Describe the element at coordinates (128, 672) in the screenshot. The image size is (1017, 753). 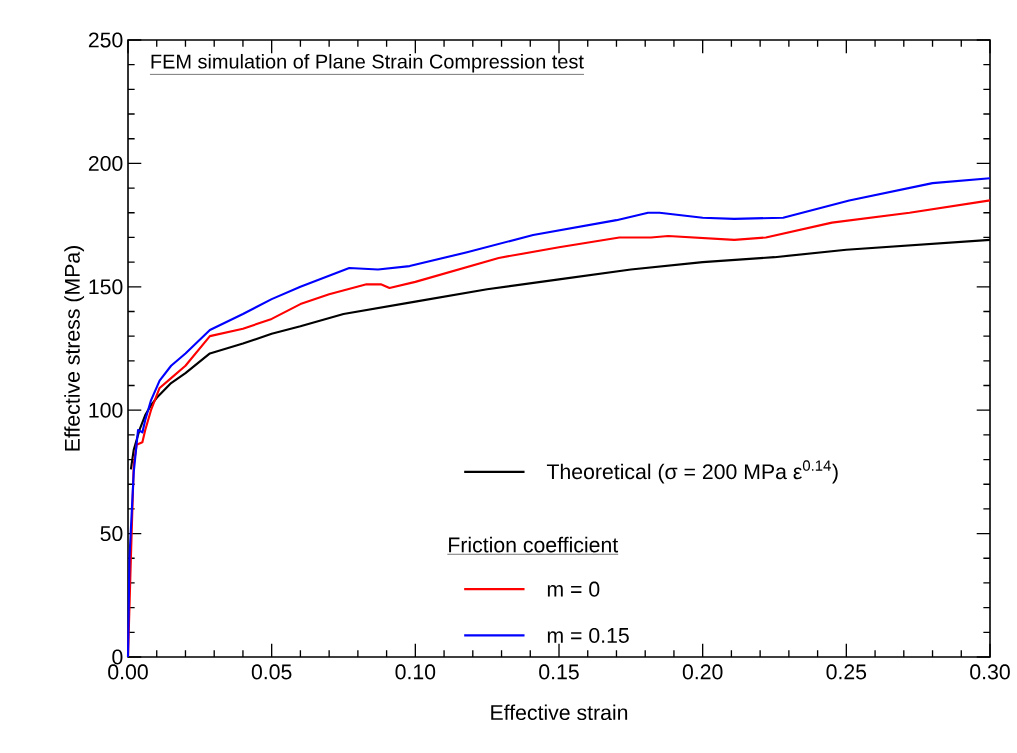
I see `x-tick-label: 0.00` at that location.